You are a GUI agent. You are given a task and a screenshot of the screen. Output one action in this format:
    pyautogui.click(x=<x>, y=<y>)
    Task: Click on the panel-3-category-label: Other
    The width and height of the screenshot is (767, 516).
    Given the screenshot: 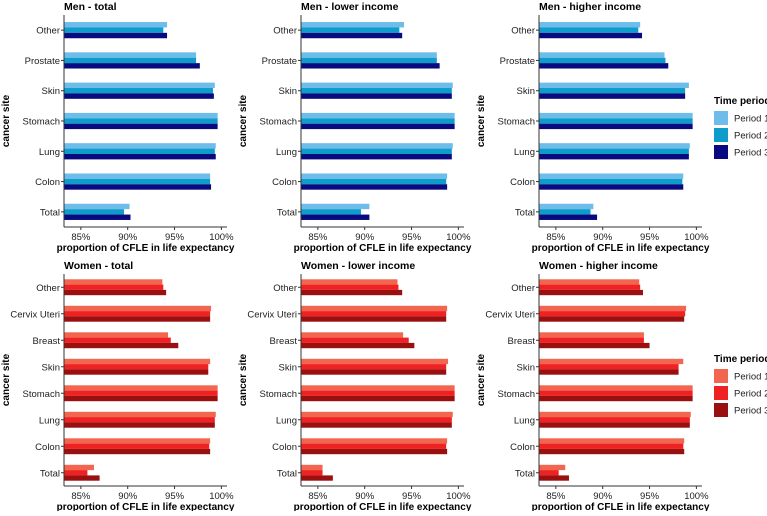 What is the action you would take?
    pyautogui.click(x=523, y=31)
    